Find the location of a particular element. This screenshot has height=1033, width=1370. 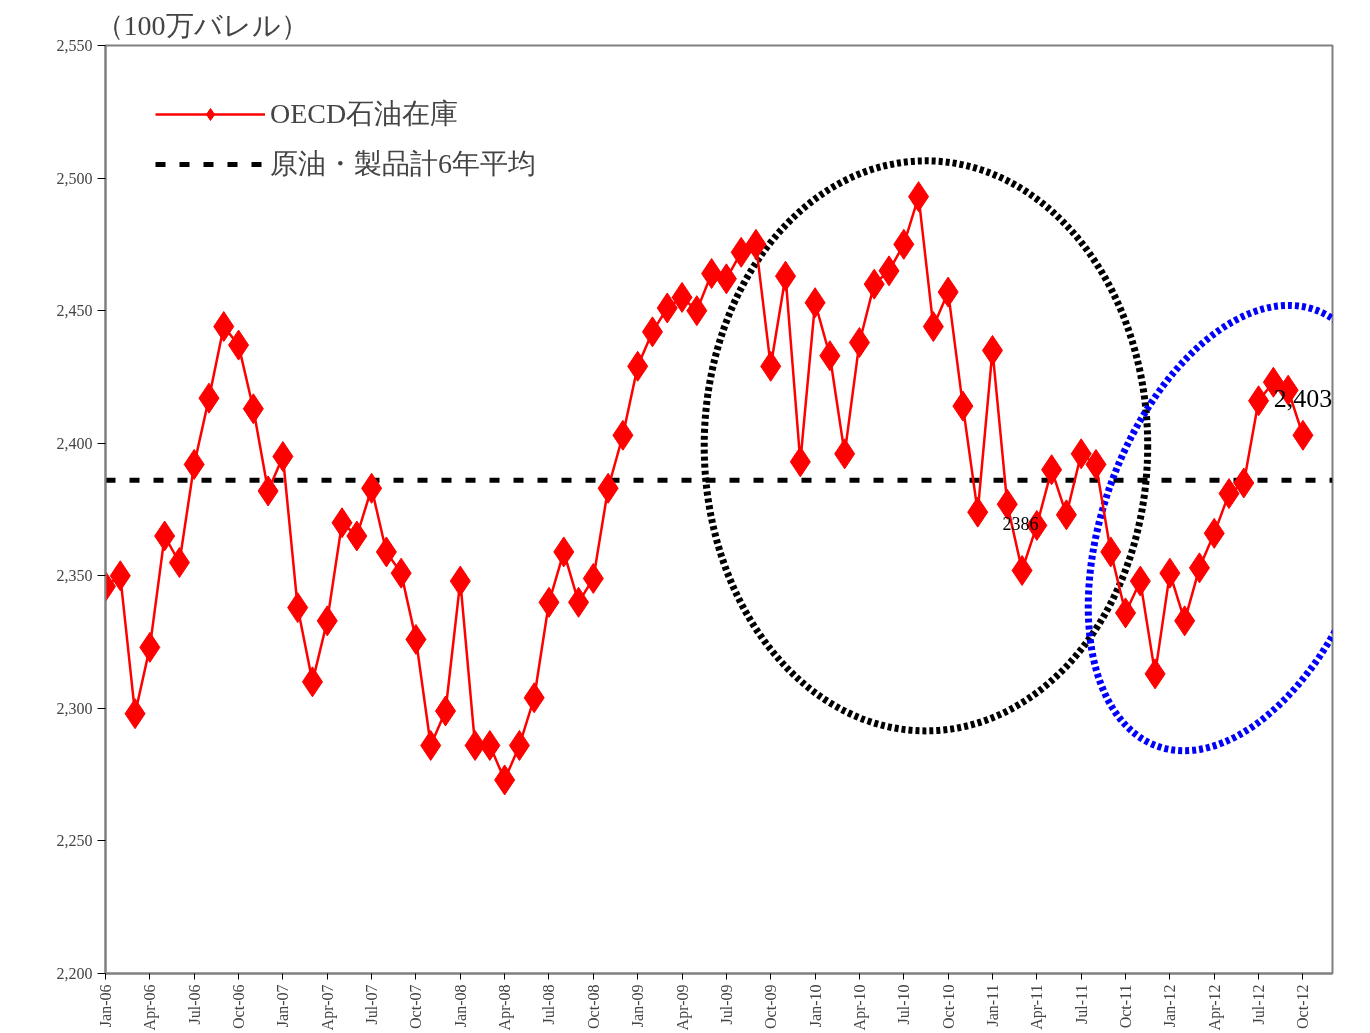

x-tick-label: Oct-07 is located at coordinates (416, 1006).